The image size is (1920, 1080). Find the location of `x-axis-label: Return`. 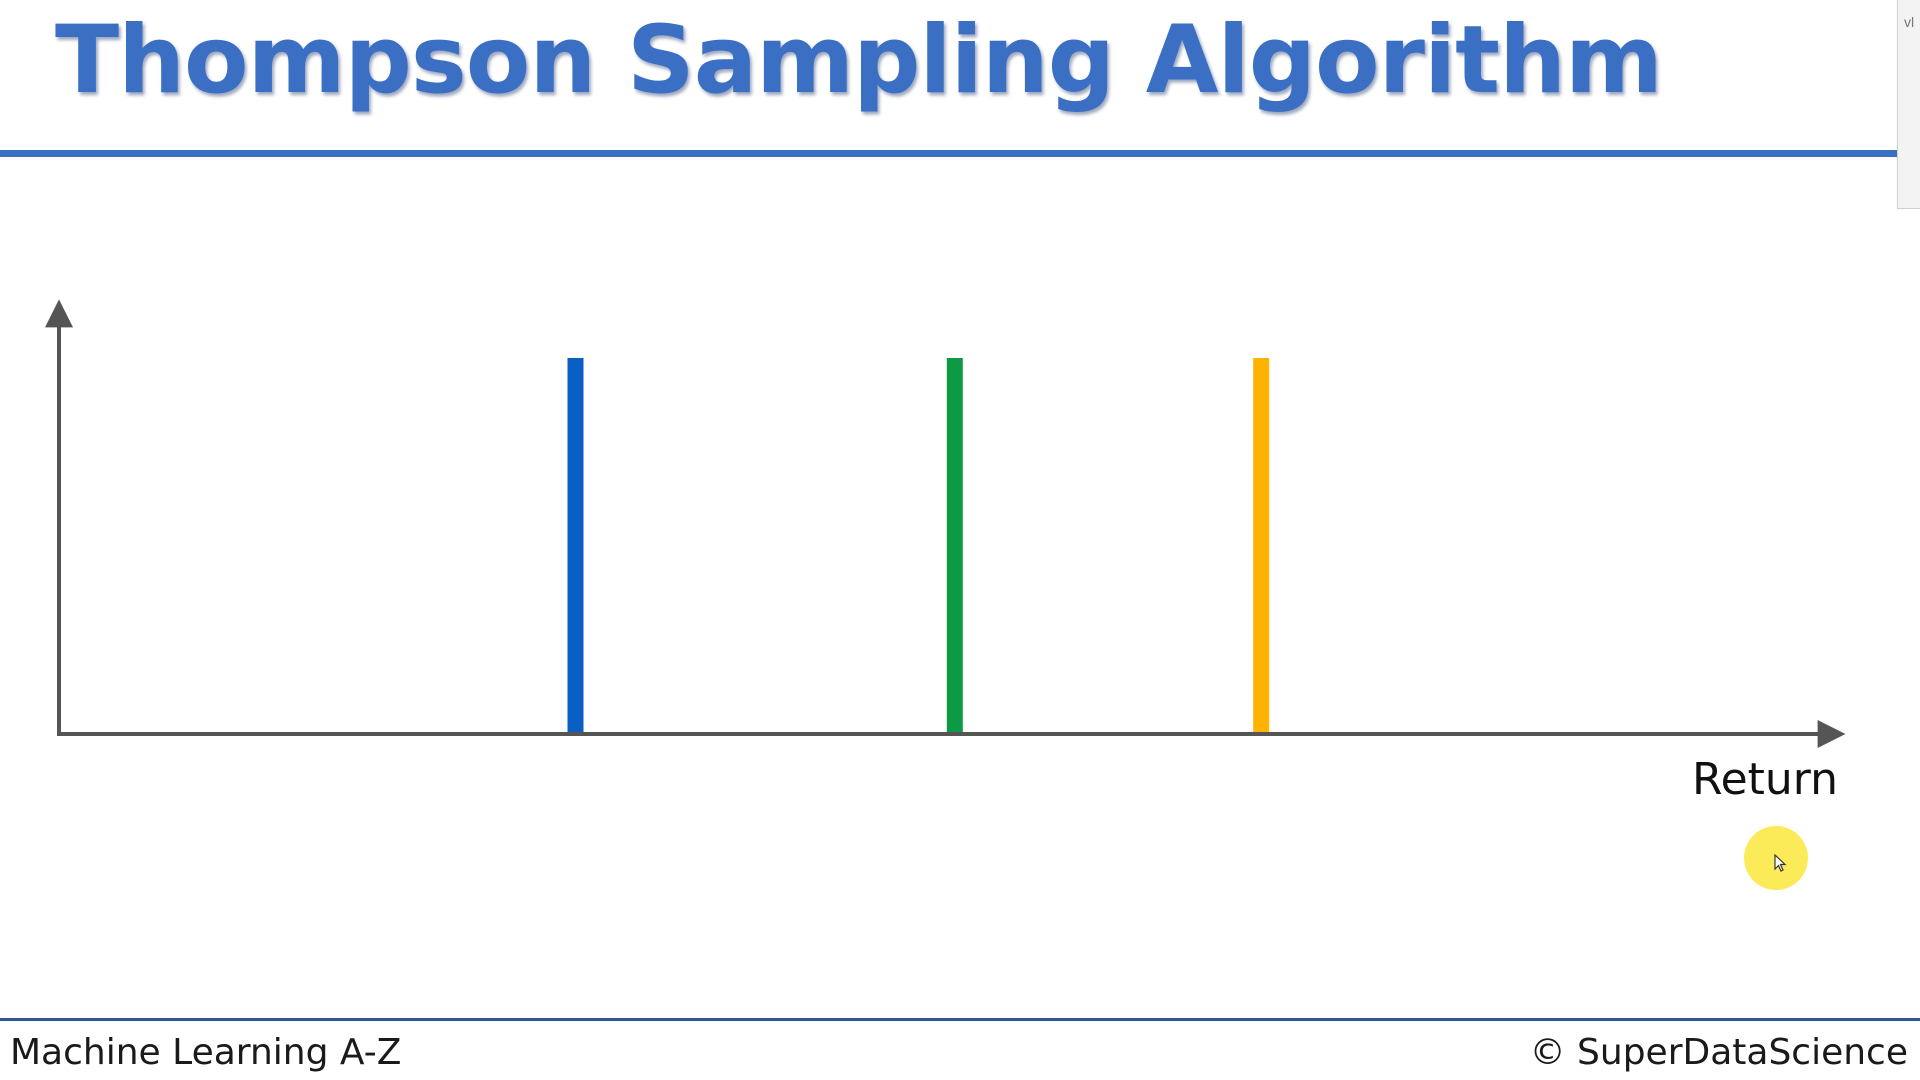

x-axis-label: Return is located at coordinates (1765, 779).